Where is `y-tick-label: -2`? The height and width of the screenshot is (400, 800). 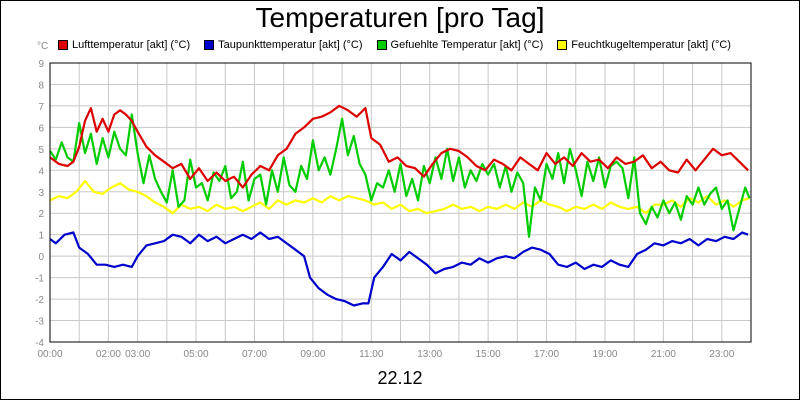
y-tick-label: -2 is located at coordinates (39, 300).